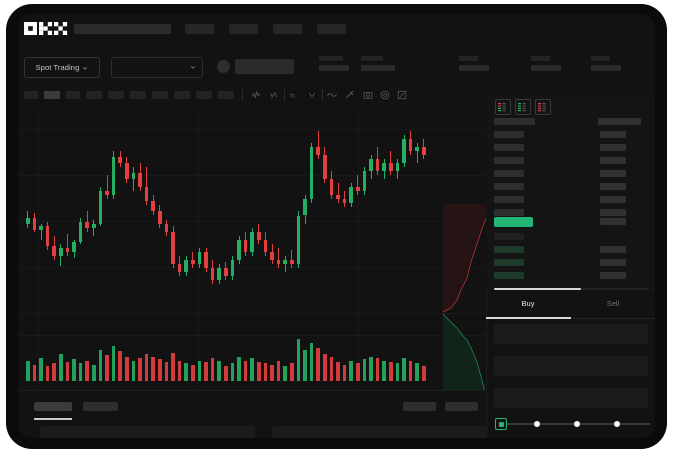 Image resolution: width=673 pixels, height=453 pixels. I want to click on compare-icon, so click(332, 95).